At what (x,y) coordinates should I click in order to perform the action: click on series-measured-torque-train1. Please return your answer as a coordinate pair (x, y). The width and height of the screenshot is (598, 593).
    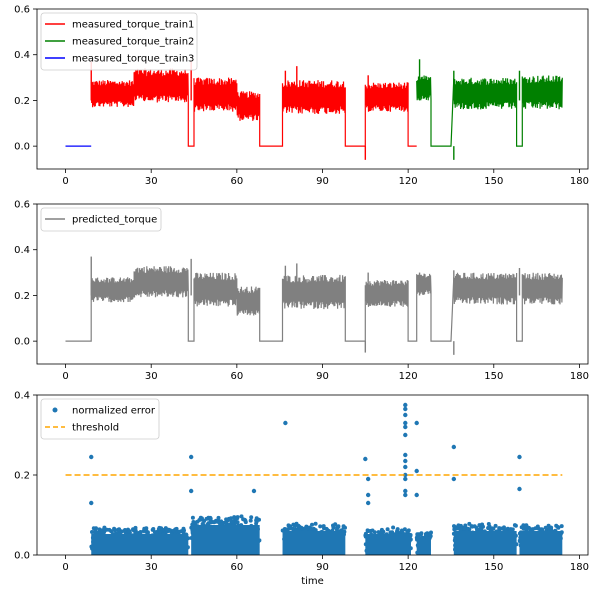
    Looking at the image, I should click on (253, 110).